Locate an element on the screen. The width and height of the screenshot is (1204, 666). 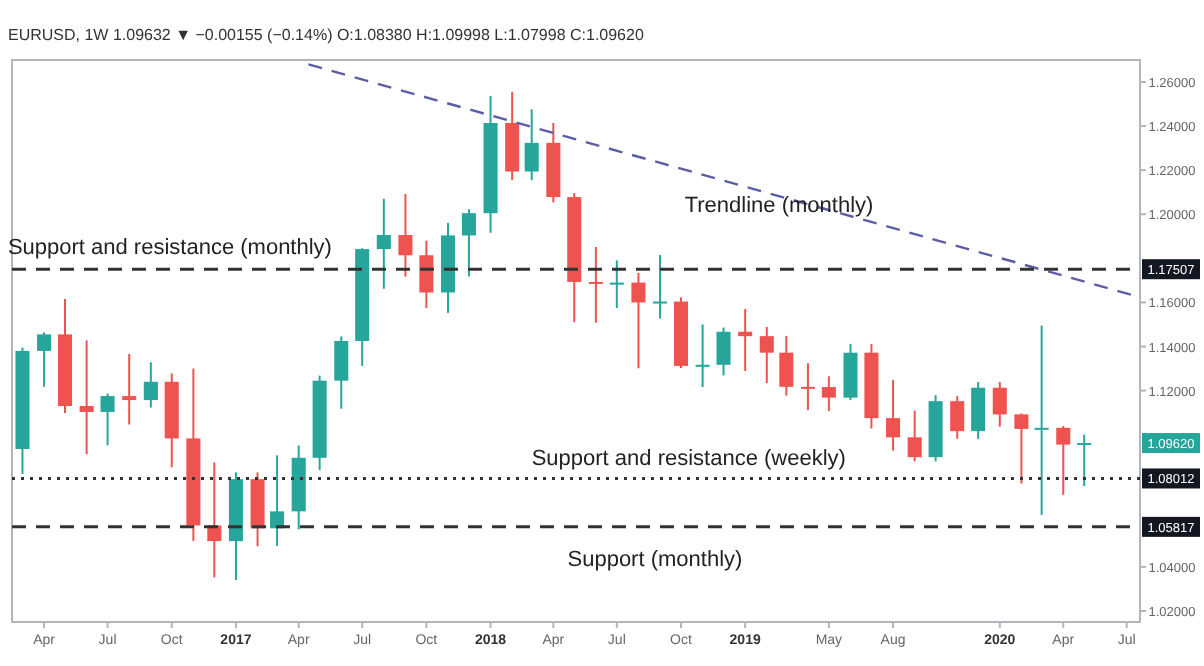
chart-title: EURUSD, 1W 1.09632 ▼ −0.00155 (−0.14%) O:1.08380 H:1.09998 L:1.07998 C:1.09620 is located at coordinates (326, 35).